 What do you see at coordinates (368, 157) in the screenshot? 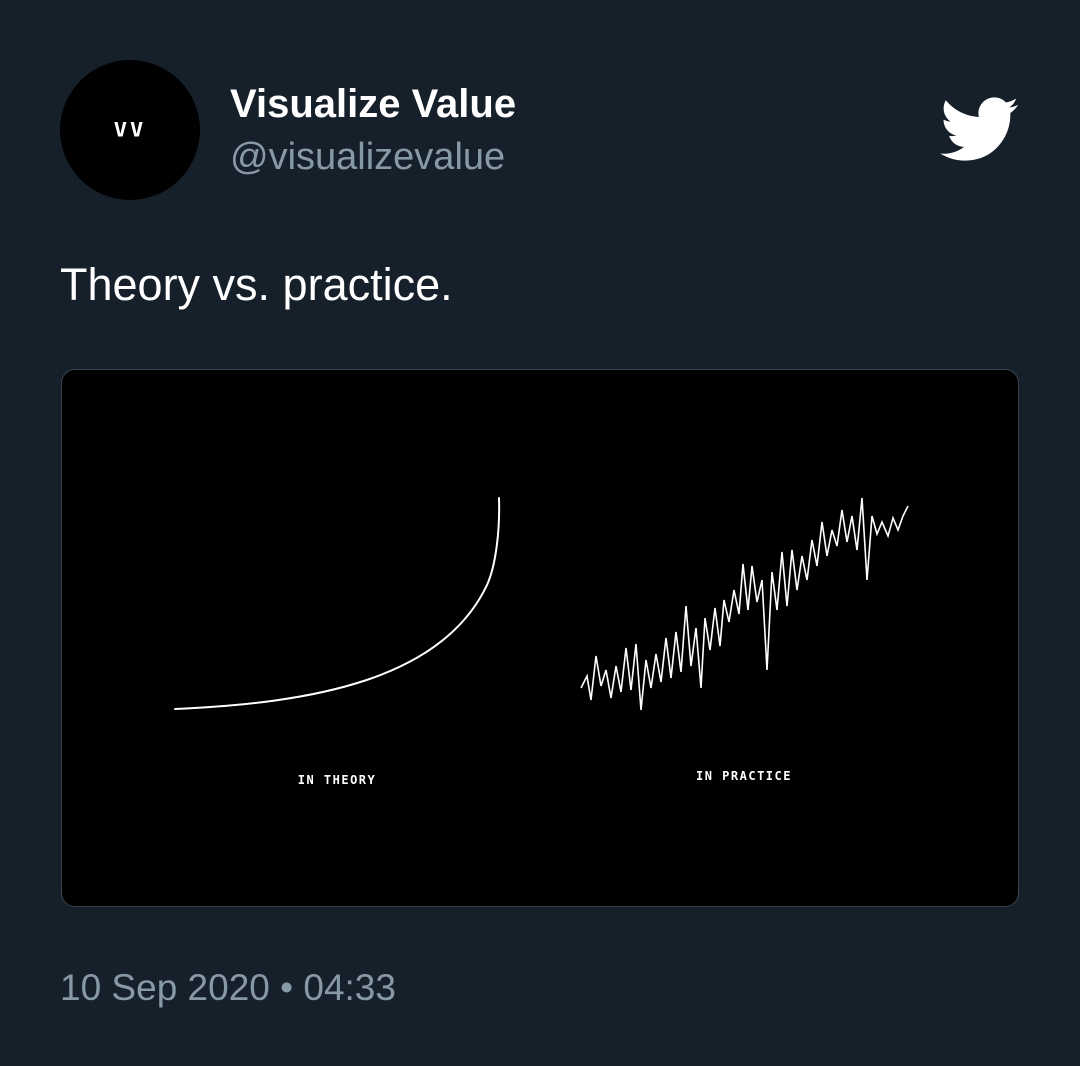
I see `author-handle: @visualizevalue` at bounding box center [368, 157].